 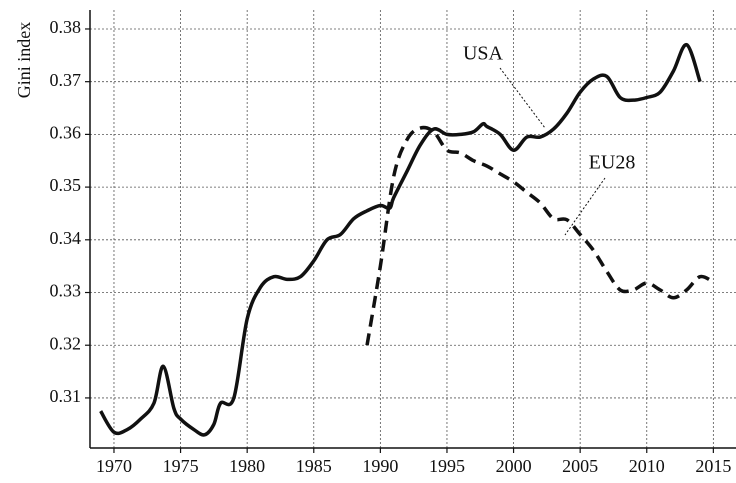 I want to click on x-tick-label: 2000, so click(x=514, y=466).